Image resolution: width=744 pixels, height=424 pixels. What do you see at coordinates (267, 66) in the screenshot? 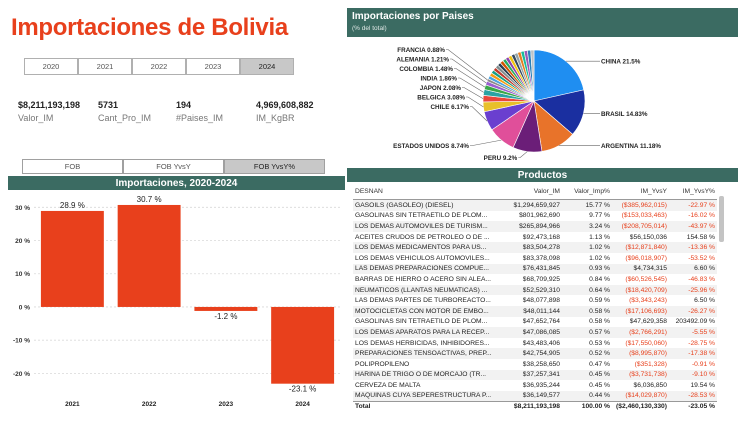
I see `year-button-2024: 2024` at bounding box center [267, 66].